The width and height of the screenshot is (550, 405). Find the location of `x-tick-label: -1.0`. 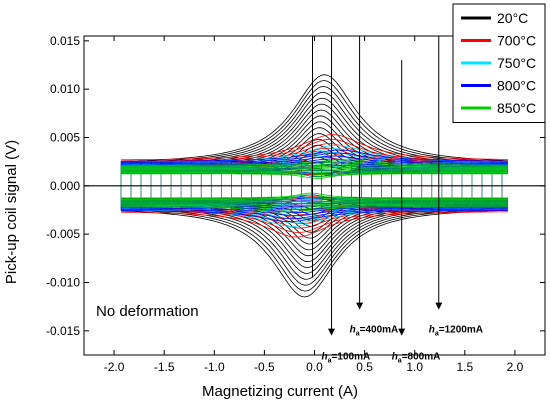

x-tick-label: -1.0 is located at coordinates (214, 367).